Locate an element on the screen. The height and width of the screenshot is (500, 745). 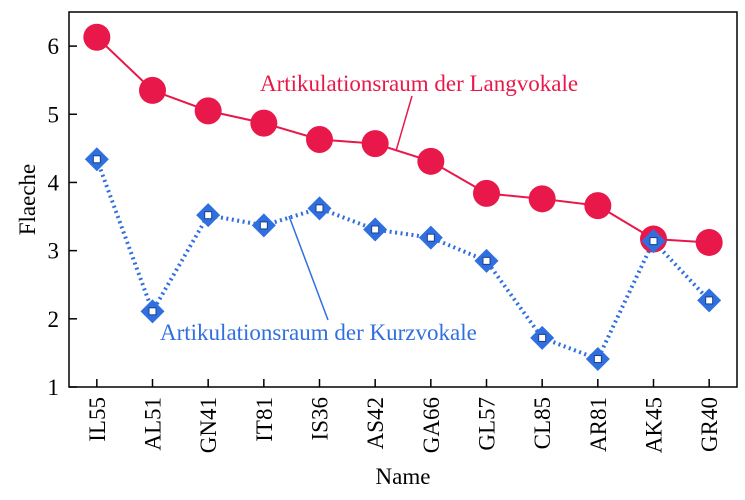
x-tick-label: IS36 is located at coordinates (320, 418).